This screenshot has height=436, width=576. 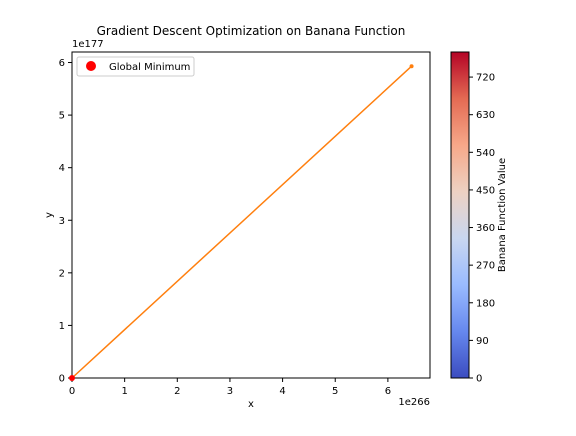 I want to click on colorbar-label: Banana Function Value, so click(x=502, y=215).